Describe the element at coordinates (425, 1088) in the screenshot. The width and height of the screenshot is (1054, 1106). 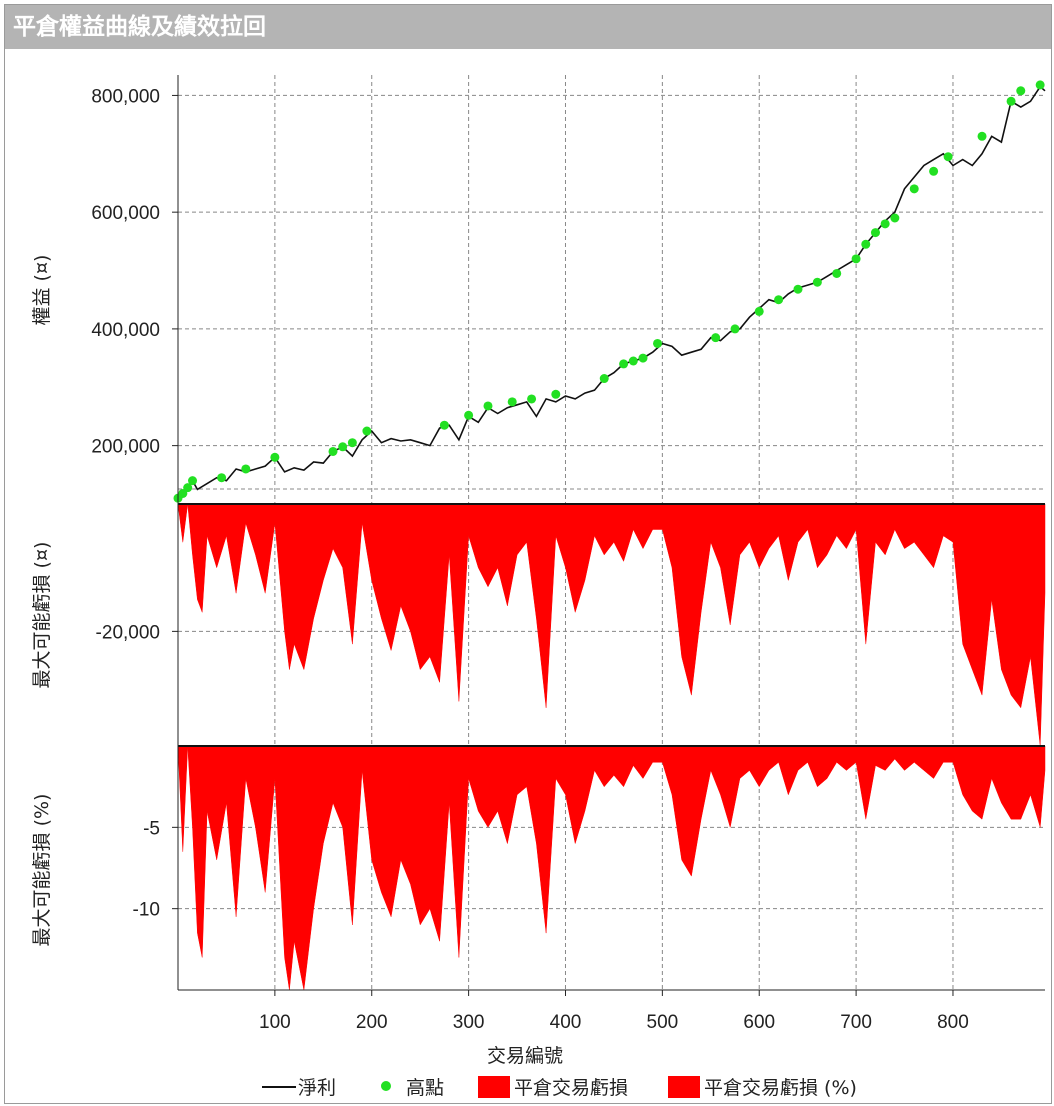
I see `legend-label-high-point: 高點` at that location.